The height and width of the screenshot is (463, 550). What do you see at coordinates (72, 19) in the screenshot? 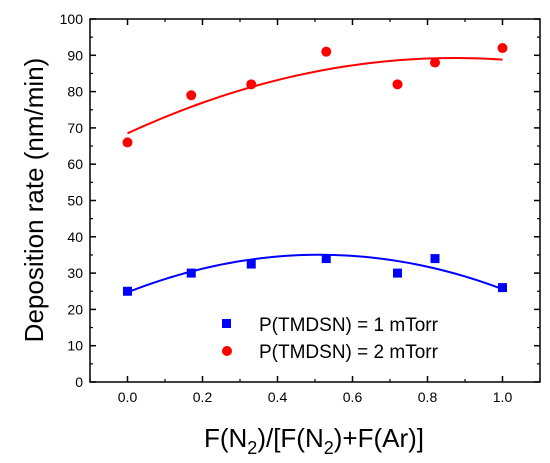
I see `y-tick-label: 100` at bounding box center [72, 19].